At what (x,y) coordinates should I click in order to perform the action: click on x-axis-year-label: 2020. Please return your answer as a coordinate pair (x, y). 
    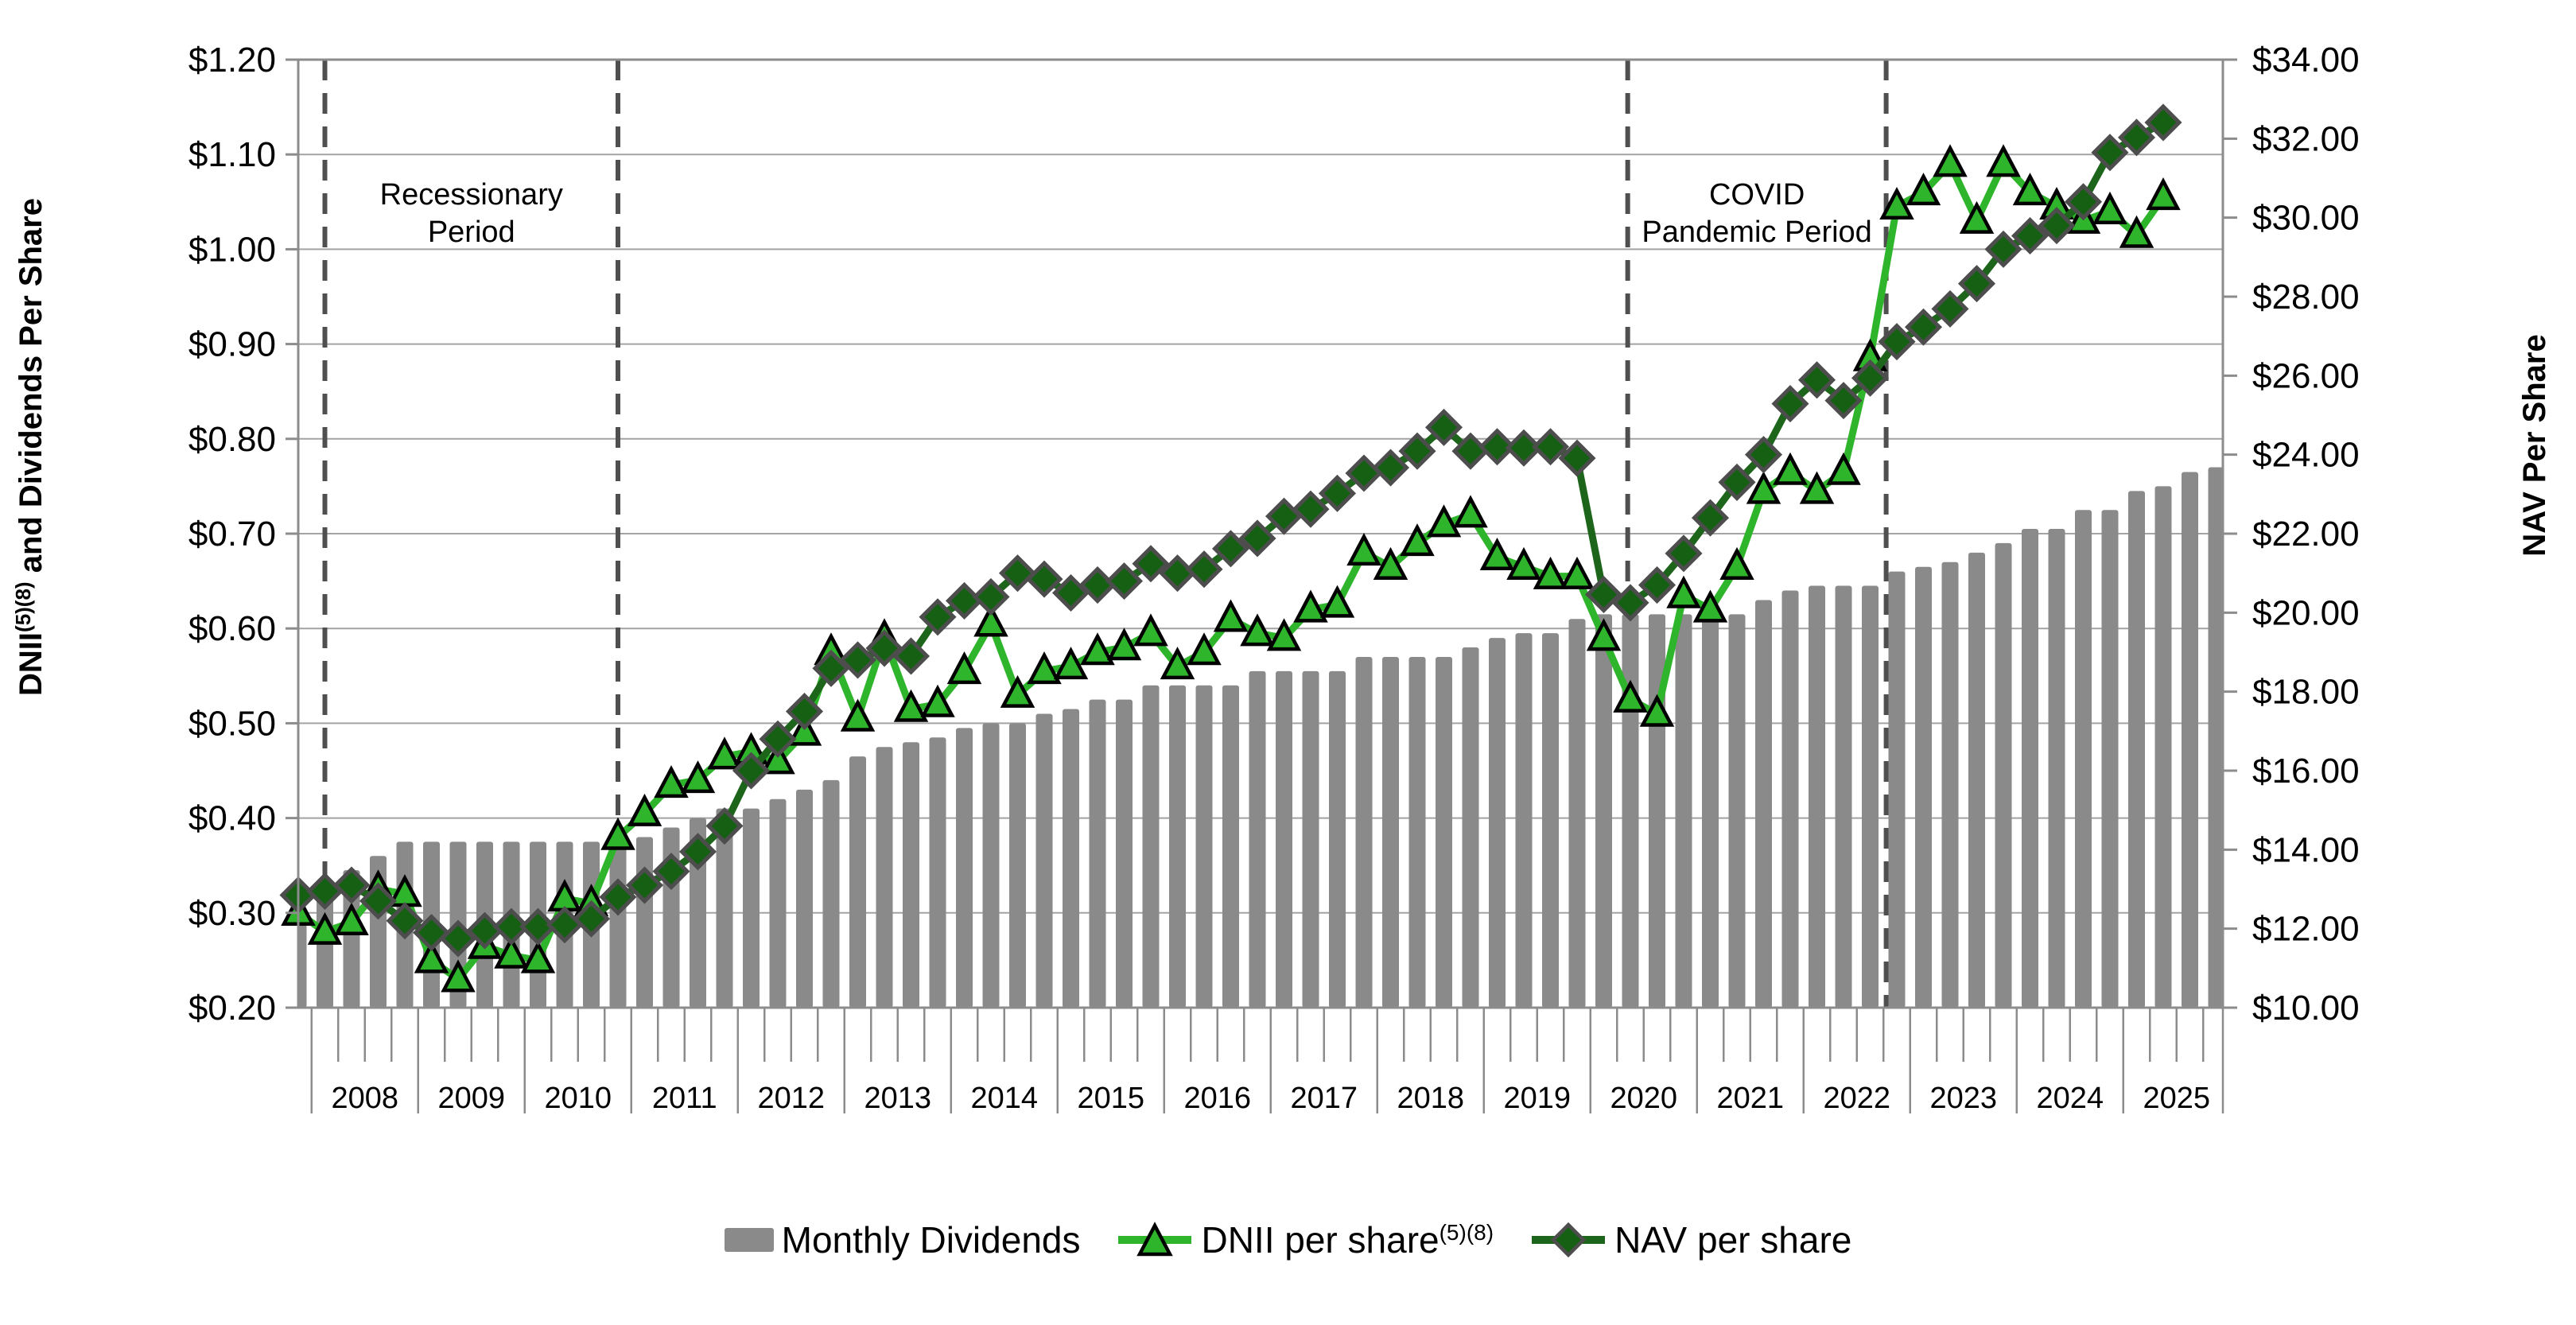
    Looking at the image, I should click on (1643, 1098).